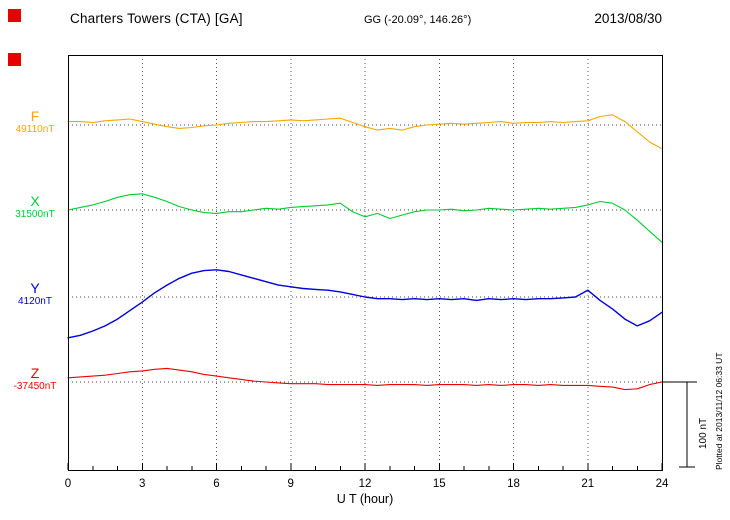 The image size is (730, 520). I want to click on geo-coordinates: GG (-20.09°, 146.26°), so click(418, 20).